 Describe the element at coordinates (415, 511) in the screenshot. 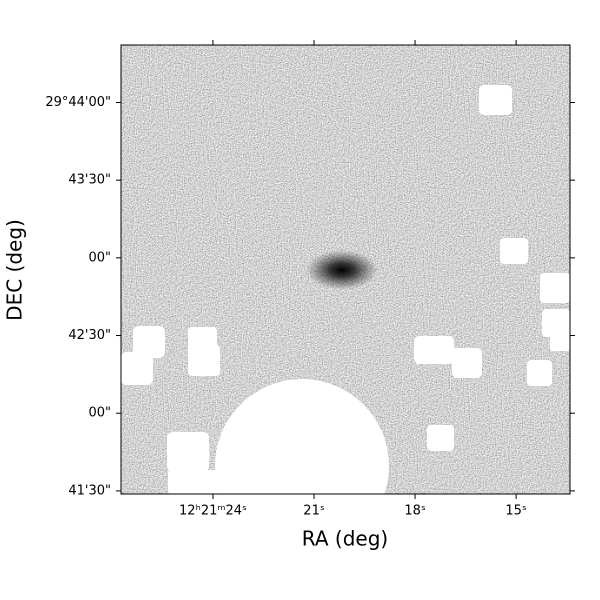

I see `x-tick-label: 18ˢ` at that location.